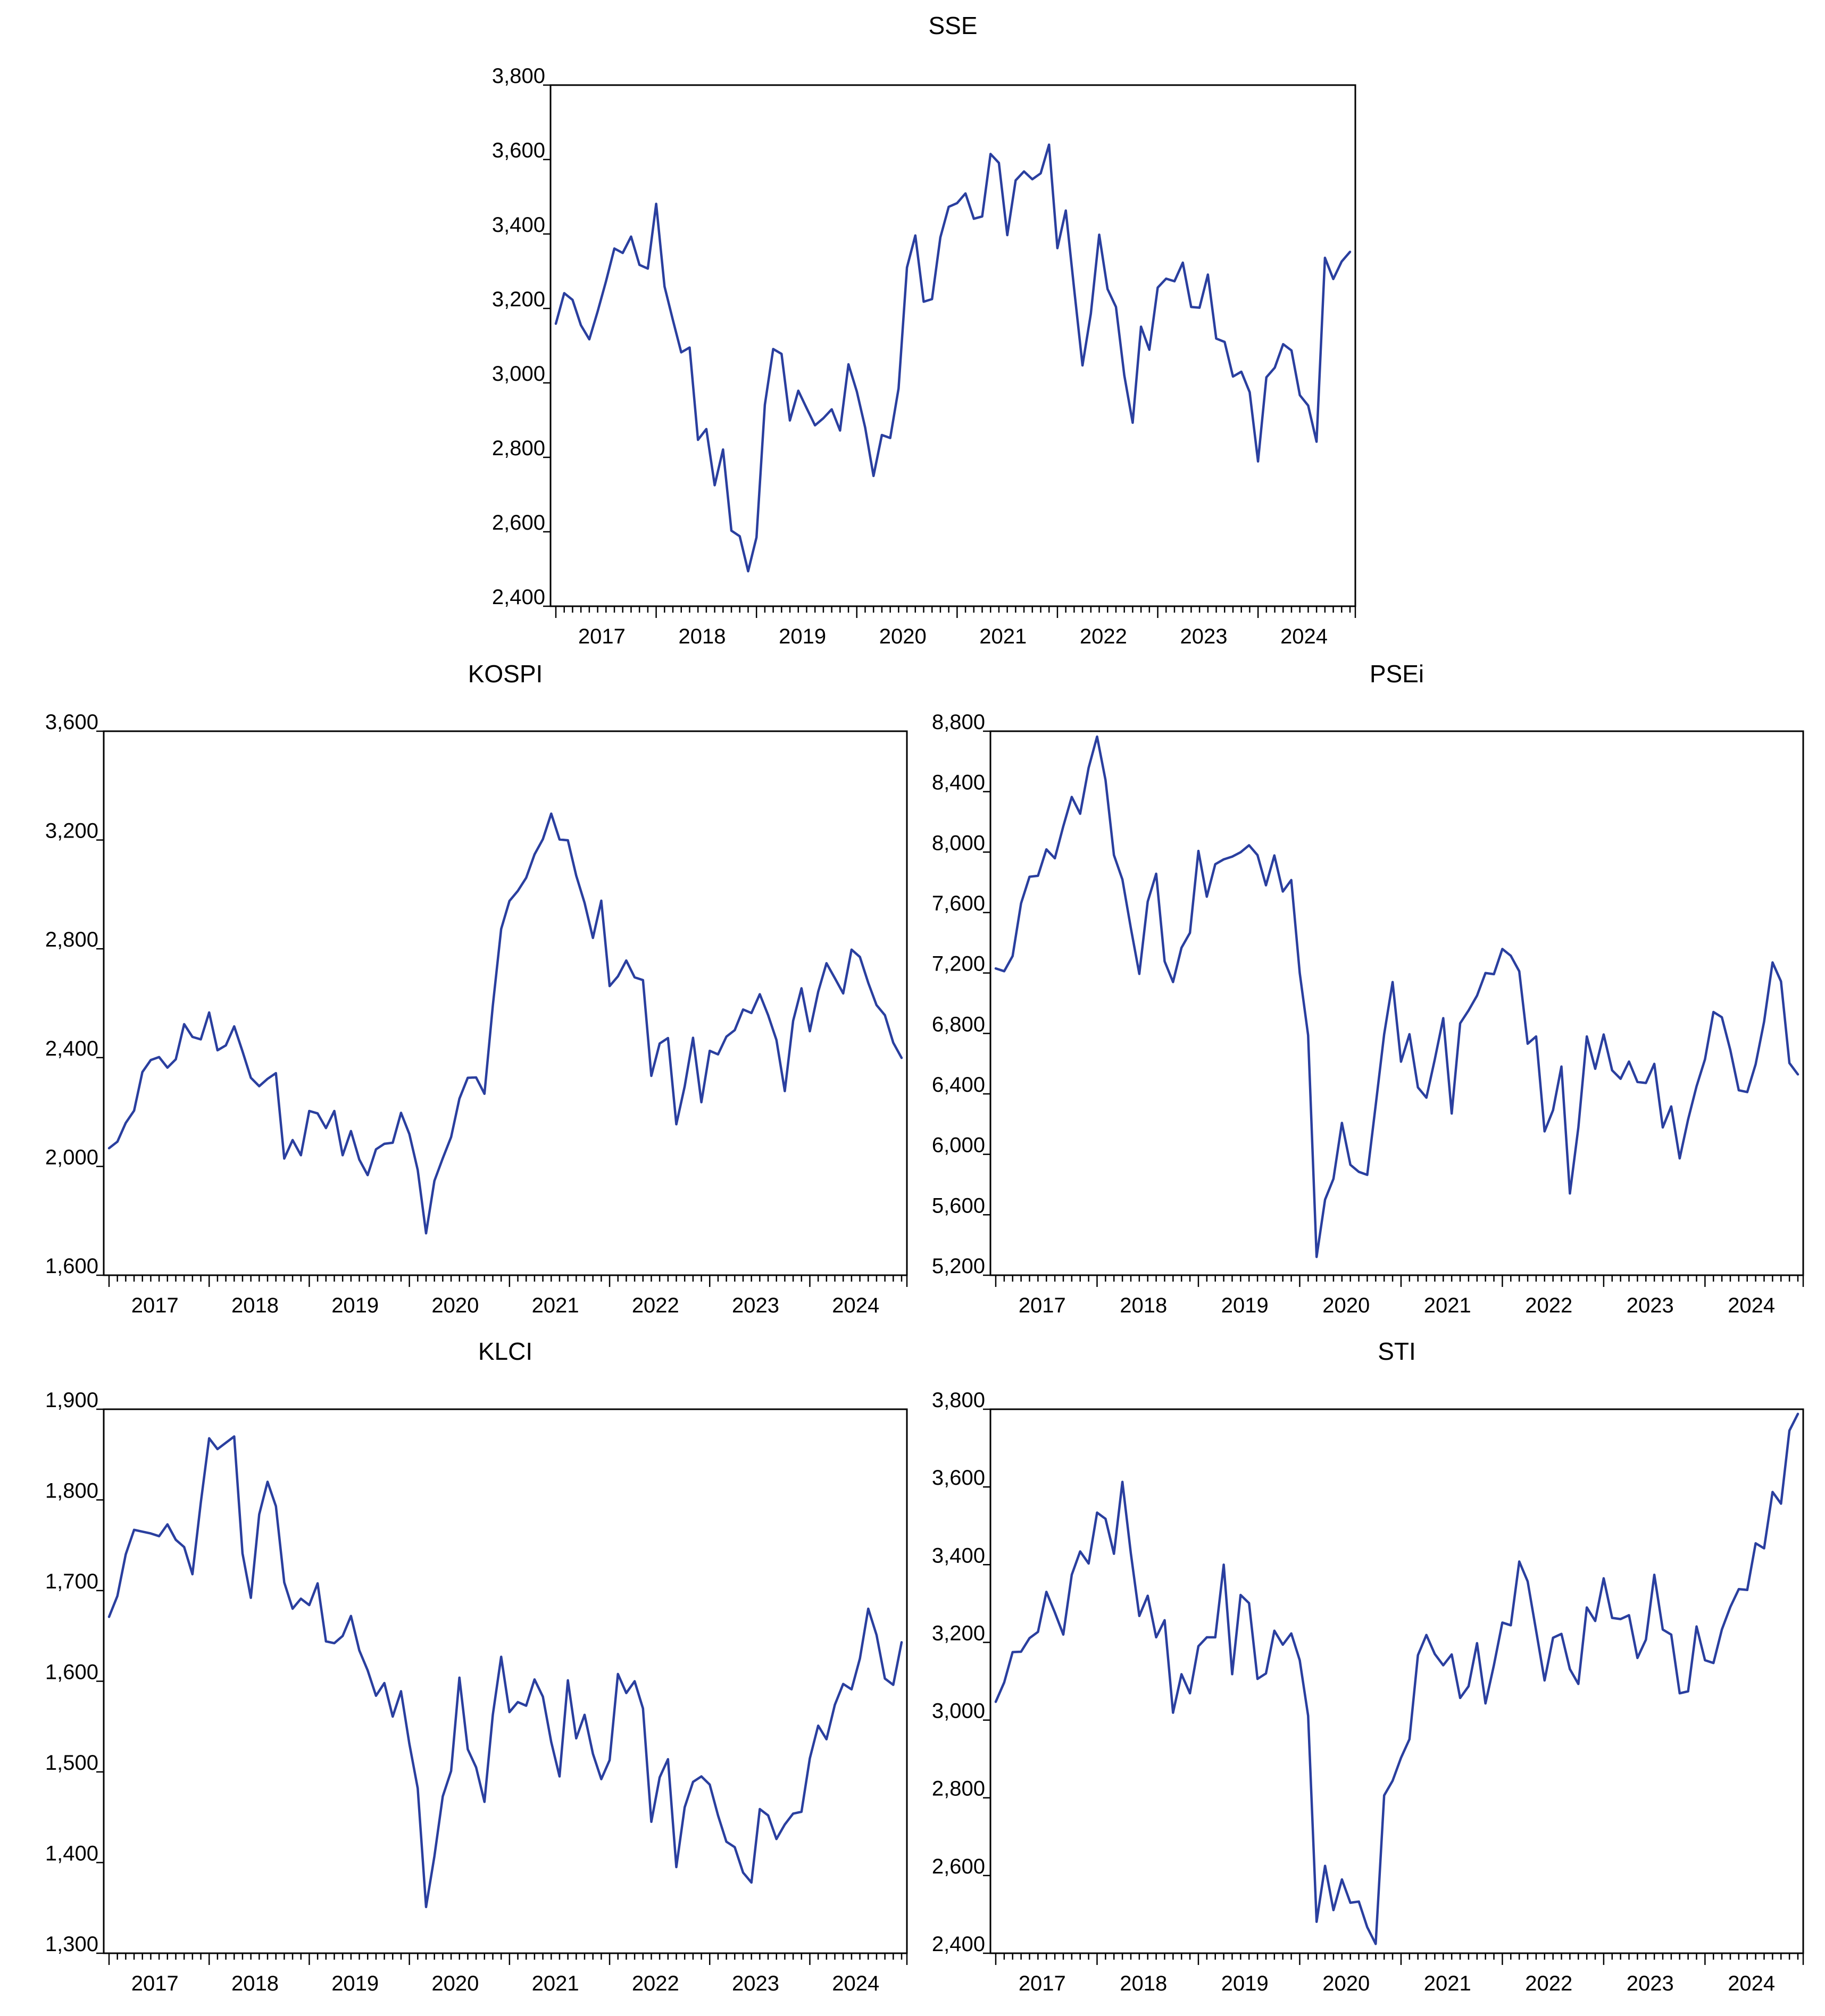  What do you see at coordinates (518, 76) in the screenshot?
I see `y-tick-label-sse: 3,800` at bounding box center [518, 76].